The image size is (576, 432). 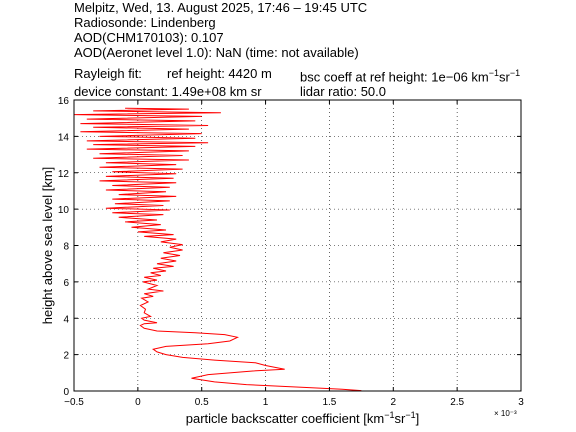 What do you see at coordinates (66, 319) in the screenshot?
I see `y-tick-label: 4` at bounding box center [66, 319].